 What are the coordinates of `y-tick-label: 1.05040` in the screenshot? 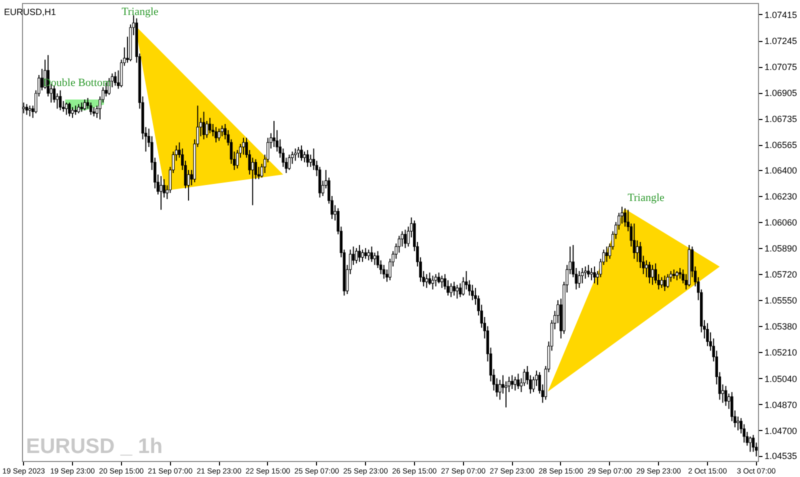 It's located at (781, 379).